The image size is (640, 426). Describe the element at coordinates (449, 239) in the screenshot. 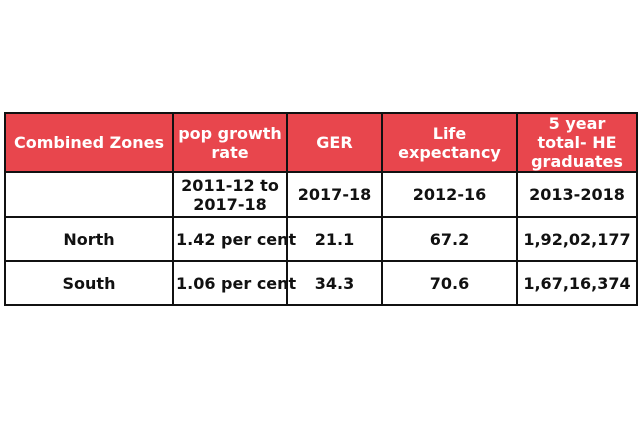

I see `life-expectancy-cell: 67.2` at that location.